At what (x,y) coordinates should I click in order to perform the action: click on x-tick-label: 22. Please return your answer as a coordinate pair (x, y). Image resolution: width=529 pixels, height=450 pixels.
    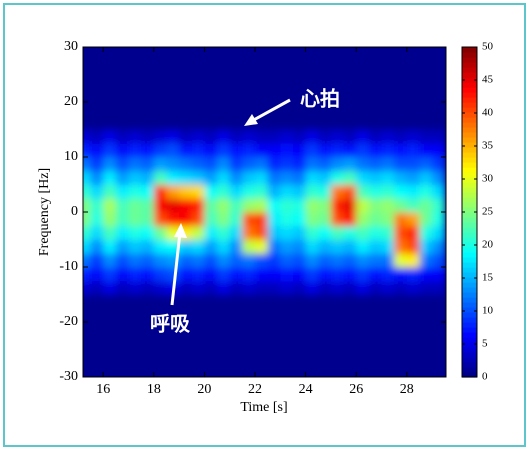
    Looking at the image, I should click on (255, 389).